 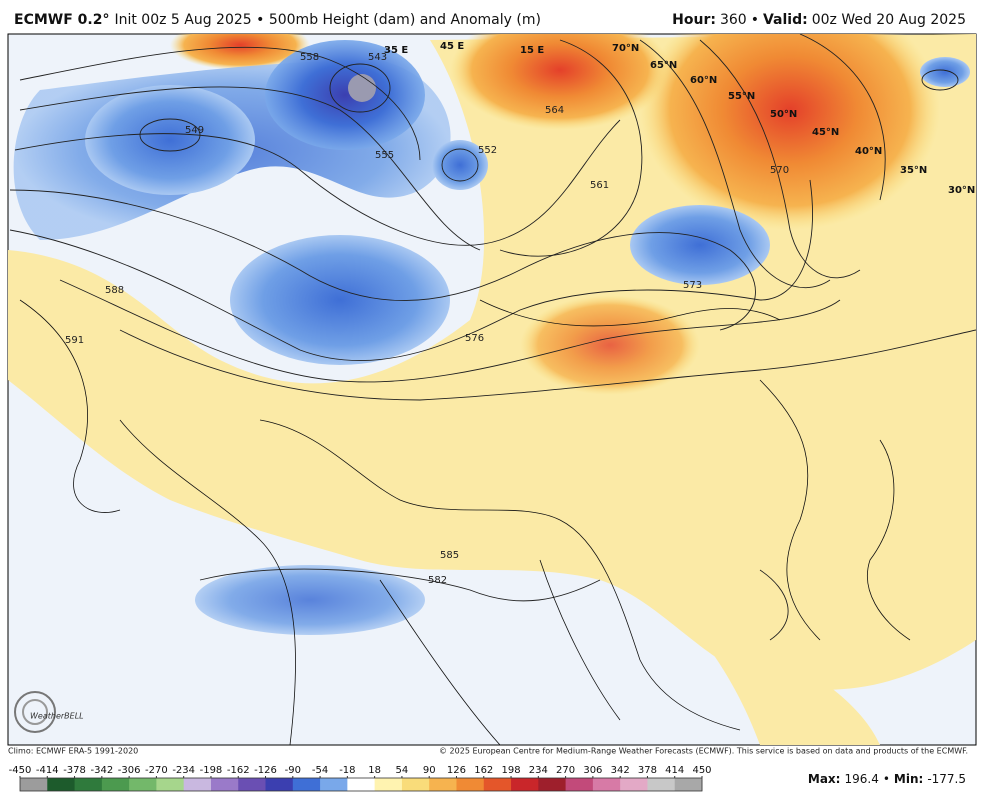 What do you see at coordinates (101, 770) in the screenshot?
I see `colorbar-tick-label: -342` at bounding box center [101, 770].